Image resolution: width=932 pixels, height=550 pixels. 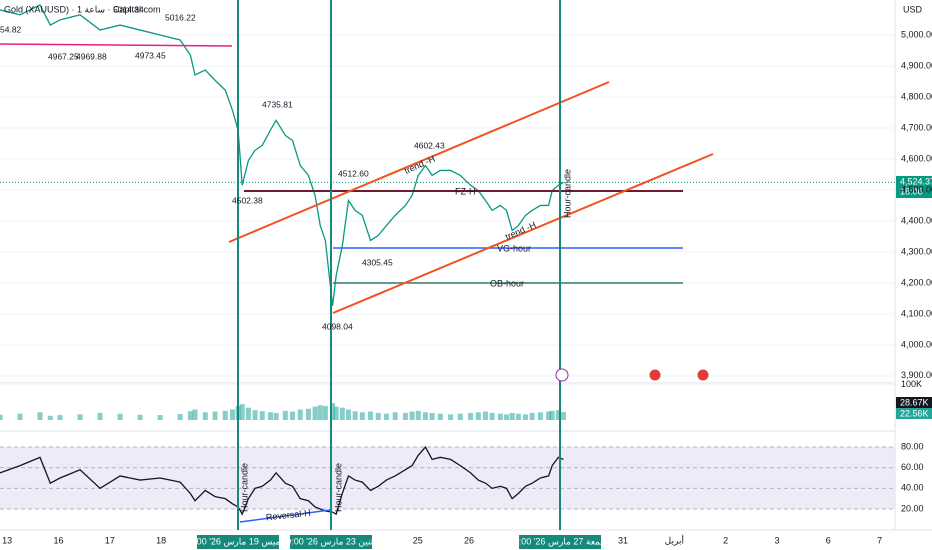 I want to click on date-marker-label: 20:00 '26 الجمعة 27 مارس, so click(x=560, y=541).